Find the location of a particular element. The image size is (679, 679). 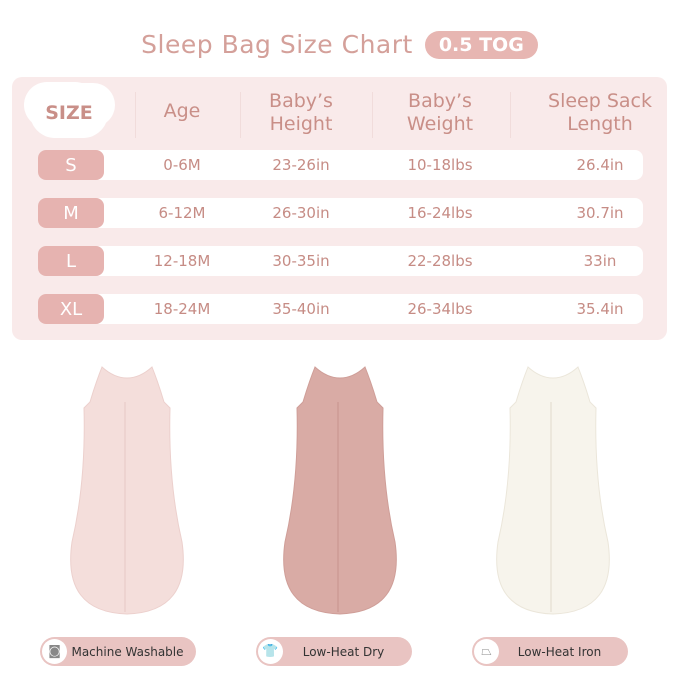

size-row-l: L 12-18M 30-35in 22-28lbs 33in is located at coordinates (340, 261).